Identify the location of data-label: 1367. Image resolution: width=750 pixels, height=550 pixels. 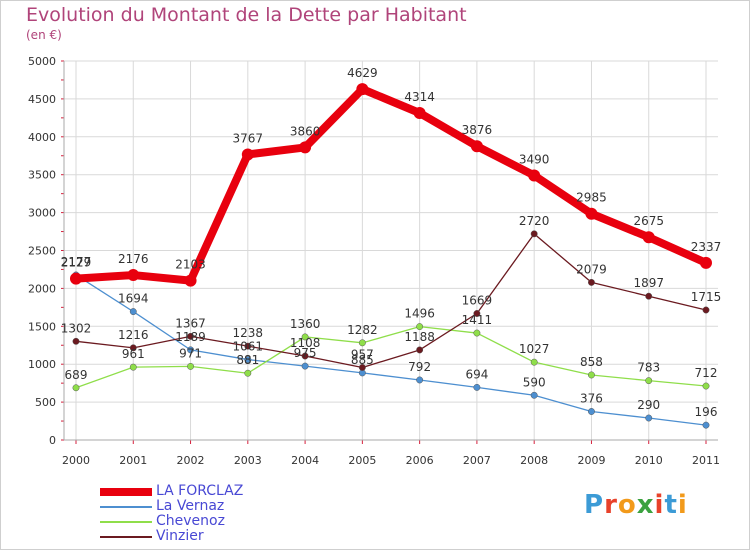
(190, 323).